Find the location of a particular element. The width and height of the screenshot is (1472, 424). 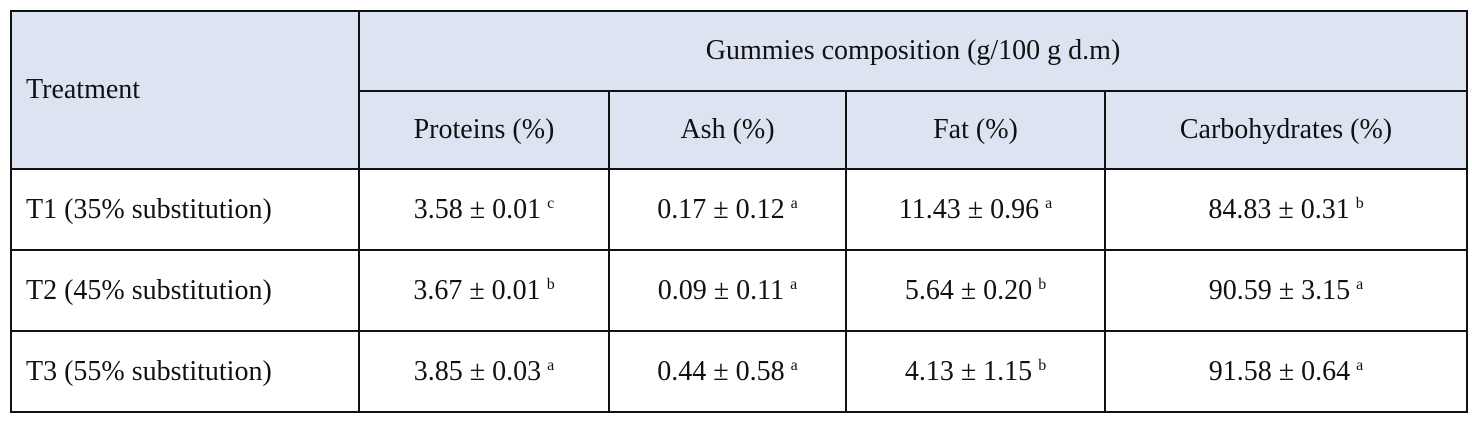

value-cell: 0.44 ± 0.58 a is located at coordinates (727, 371).